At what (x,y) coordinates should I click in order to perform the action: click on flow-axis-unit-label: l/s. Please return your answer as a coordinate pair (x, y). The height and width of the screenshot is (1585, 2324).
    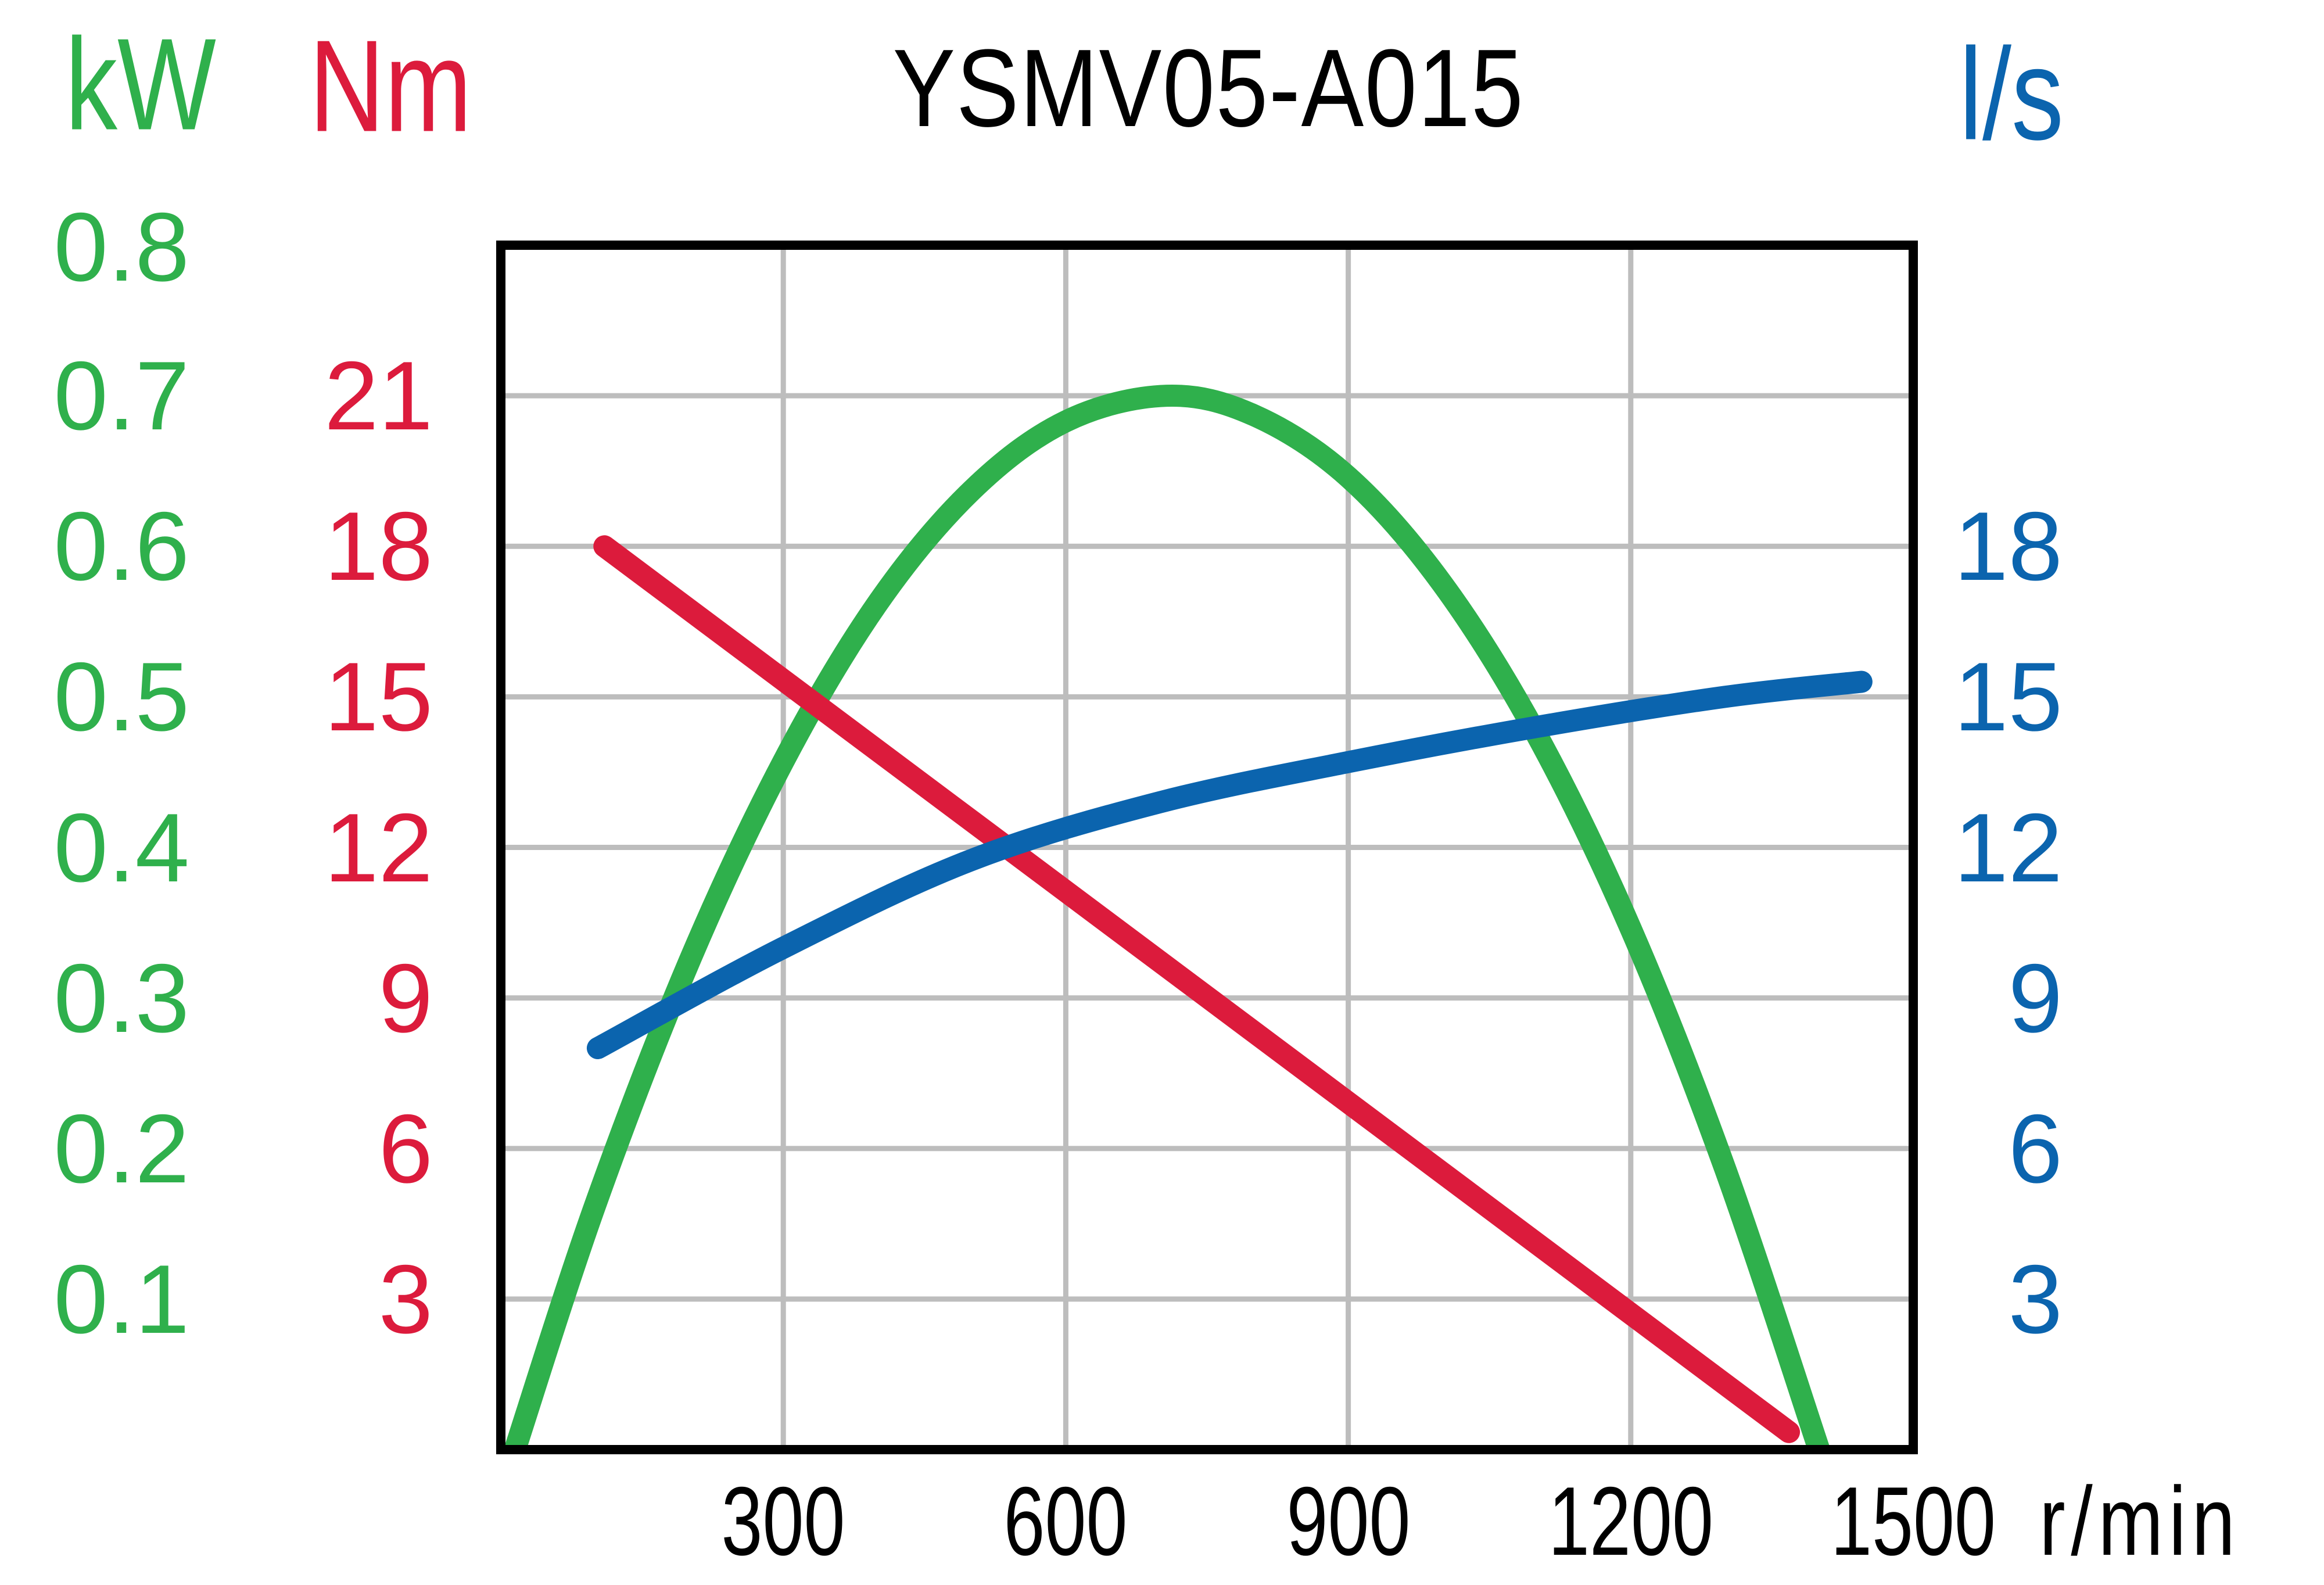
    Looking at the image, I should click on (2011, 94).